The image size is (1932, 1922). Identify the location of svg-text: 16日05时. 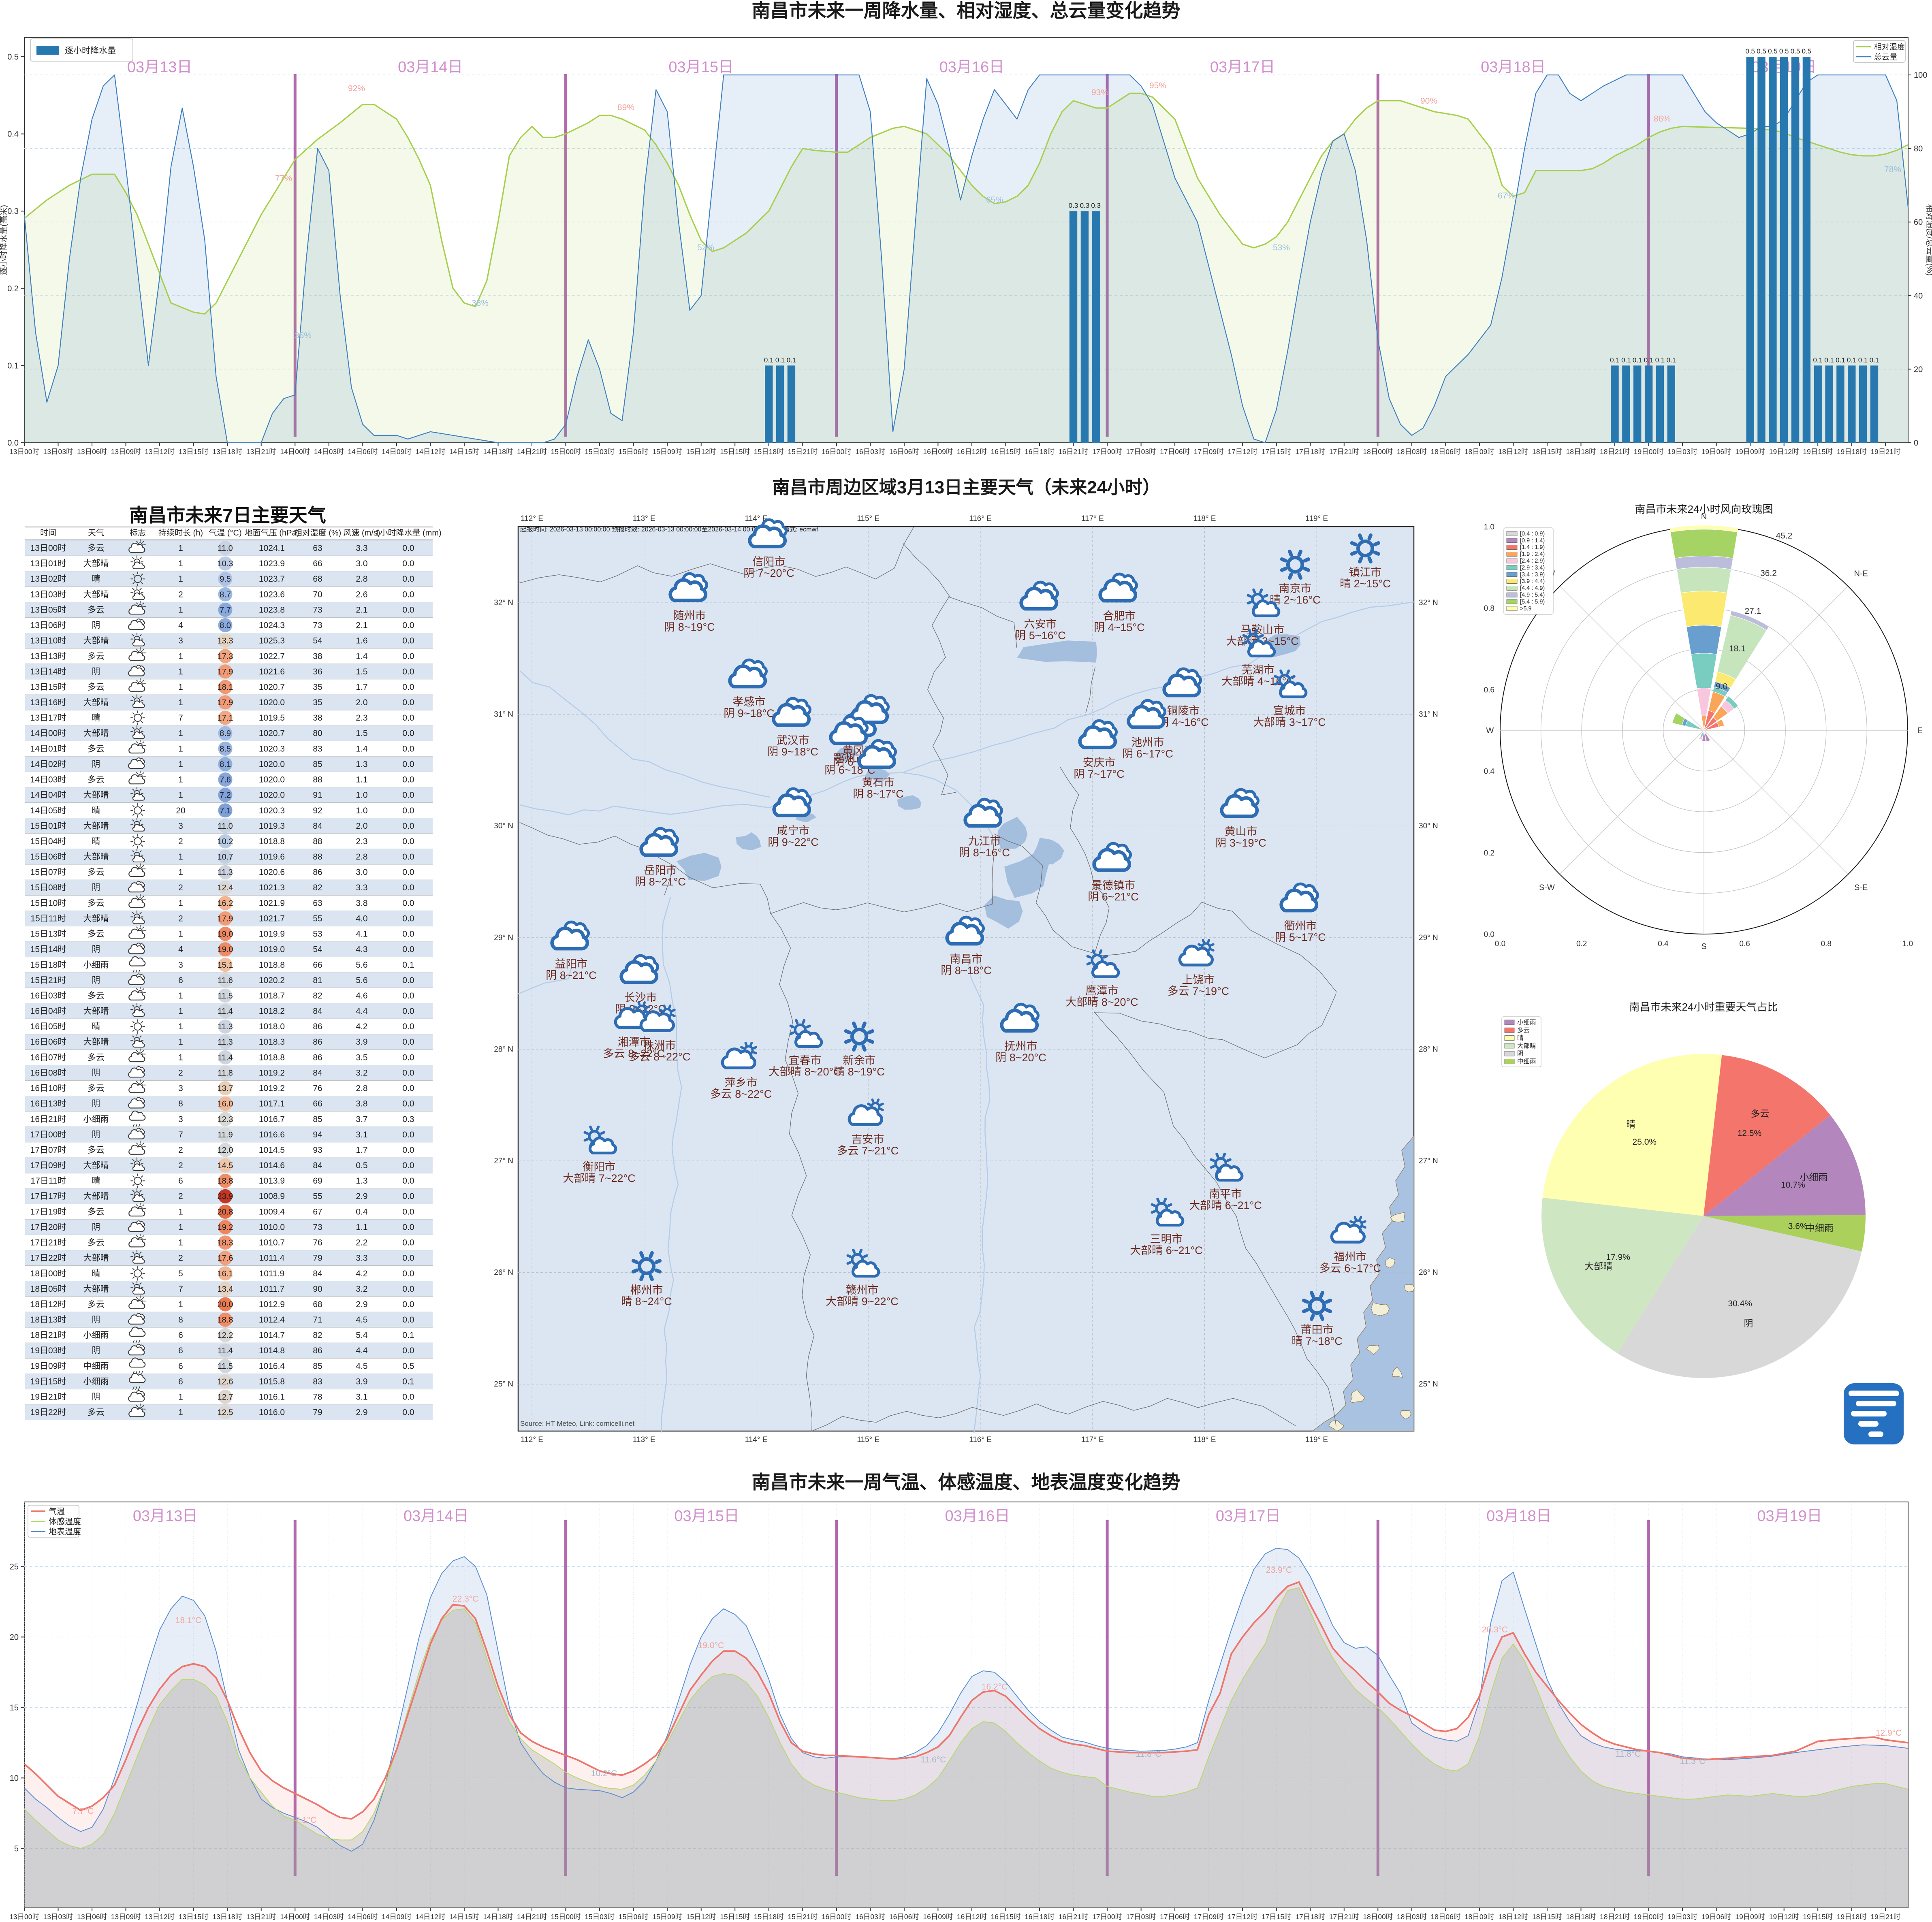
(48, 1027).